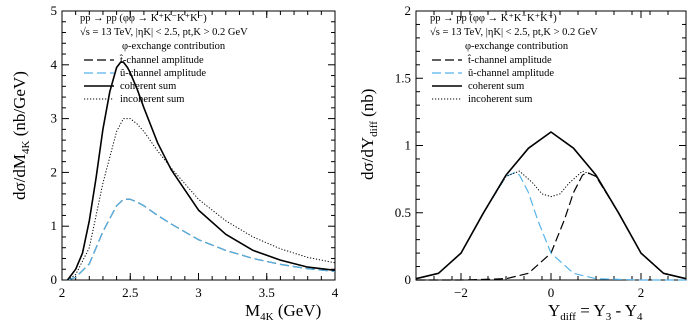 This screenshot has height=322, width=691. Describe the element at coordinates (54, 225) in the screenshot. I see `left-y-tick-label: 1` at that location.